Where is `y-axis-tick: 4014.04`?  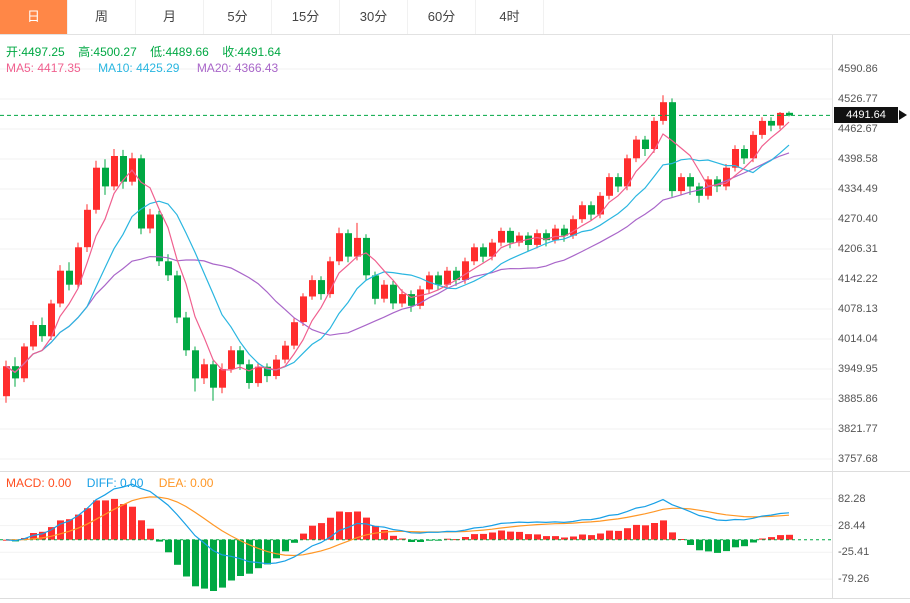 y-axis-tick: 4014.04 is located at coordinates (858, 339).